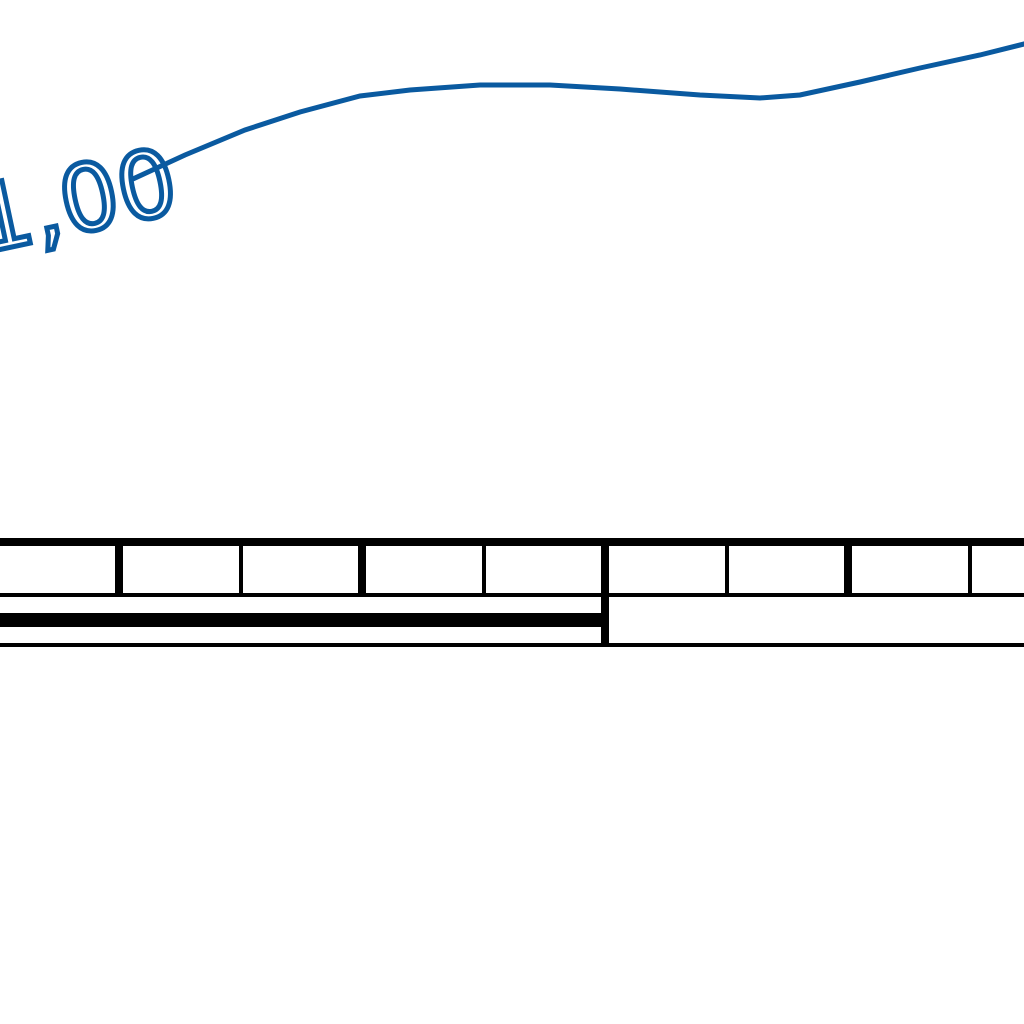  What do you see at coordinates (512, 592) in the screenshot?
I see `scale-bar` at bounding box center [512, 592].